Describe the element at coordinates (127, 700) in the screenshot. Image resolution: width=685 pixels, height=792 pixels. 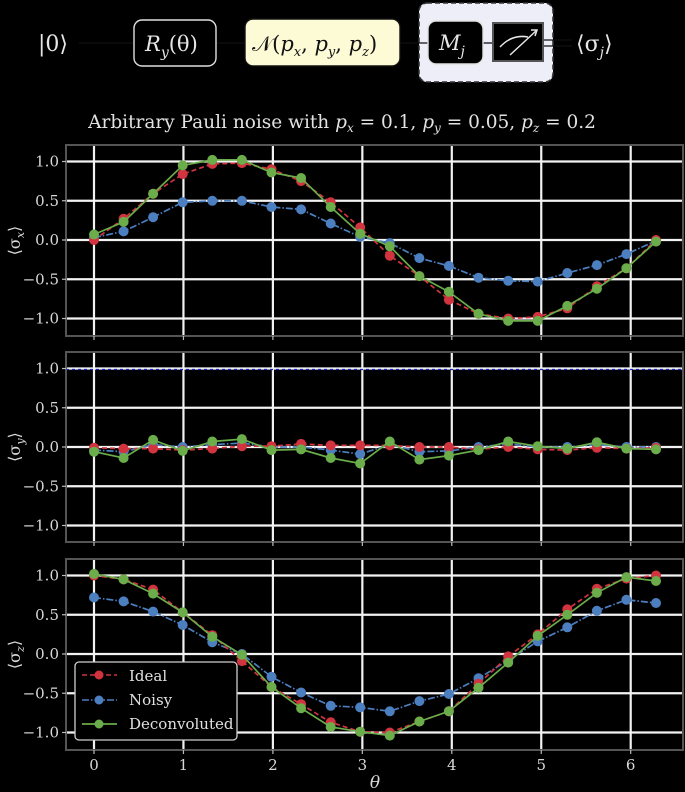
I see `legend-item-noisy: Noisy` at that location.